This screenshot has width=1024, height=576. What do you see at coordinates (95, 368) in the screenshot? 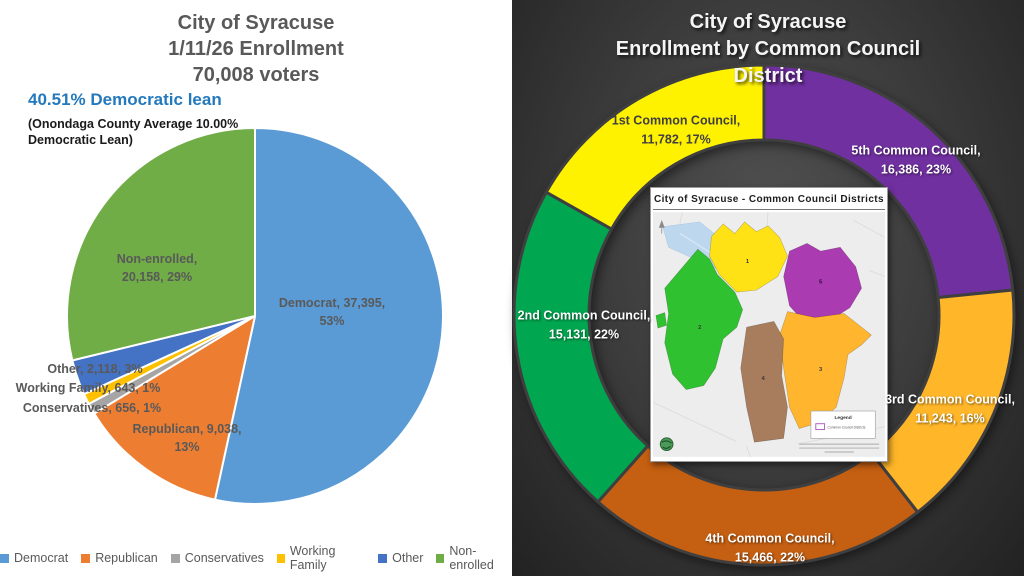
I see `other-slice-label: Other, 2,118, 3%` at bounding box center [95, 368].